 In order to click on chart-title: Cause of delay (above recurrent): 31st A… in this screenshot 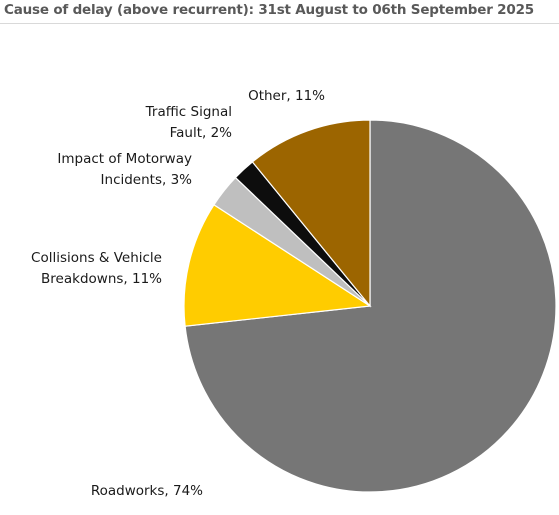, I will do `click(269, 10)`.